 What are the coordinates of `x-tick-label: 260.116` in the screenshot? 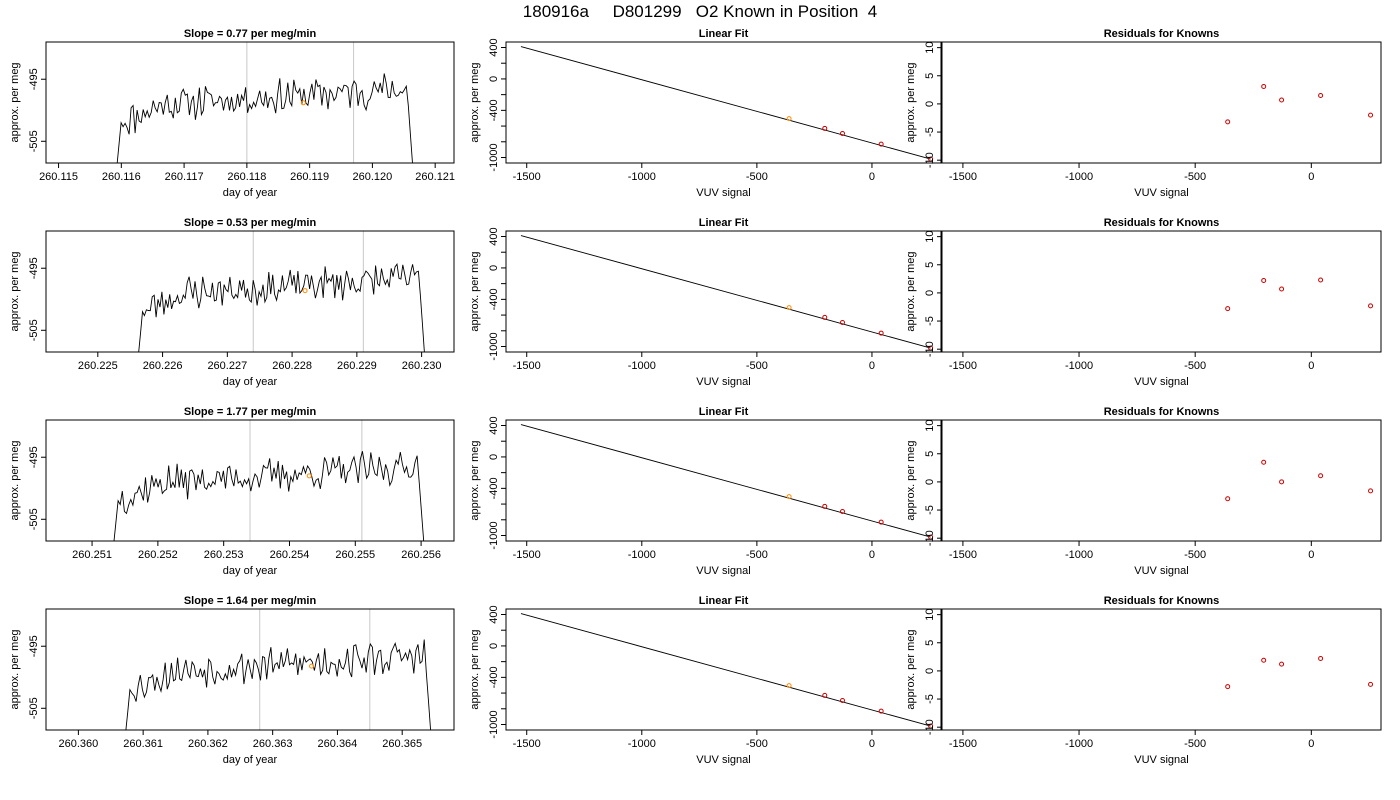 It's located at (121, 177).